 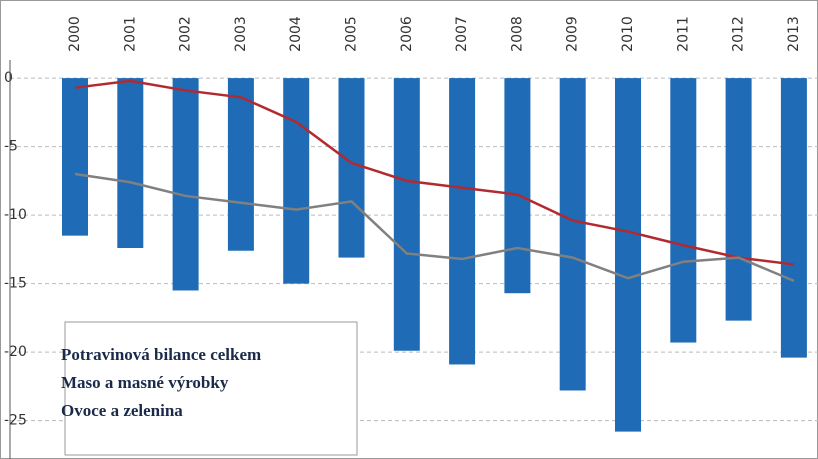 What do you see at coordinates (75, 34) in the screenshot?
I see `x-tick-label: 2000` at bounding box center [75, 34].